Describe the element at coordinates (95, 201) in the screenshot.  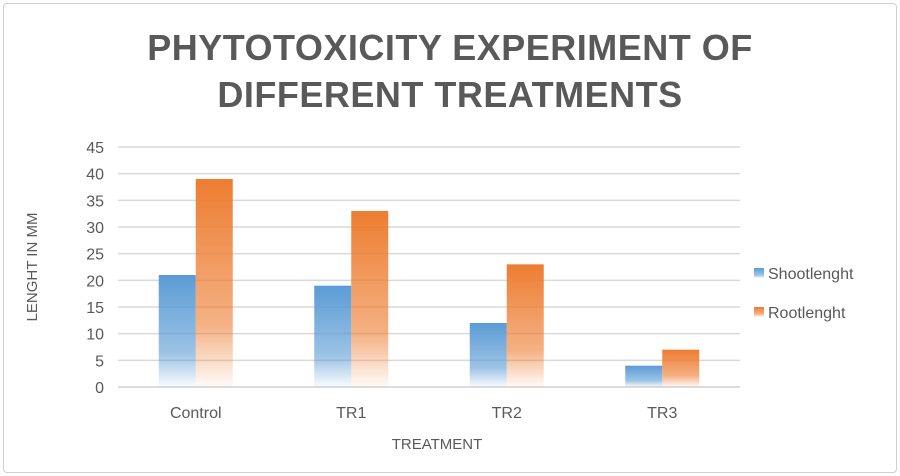
I see `y-tick-label: 35` at that location.